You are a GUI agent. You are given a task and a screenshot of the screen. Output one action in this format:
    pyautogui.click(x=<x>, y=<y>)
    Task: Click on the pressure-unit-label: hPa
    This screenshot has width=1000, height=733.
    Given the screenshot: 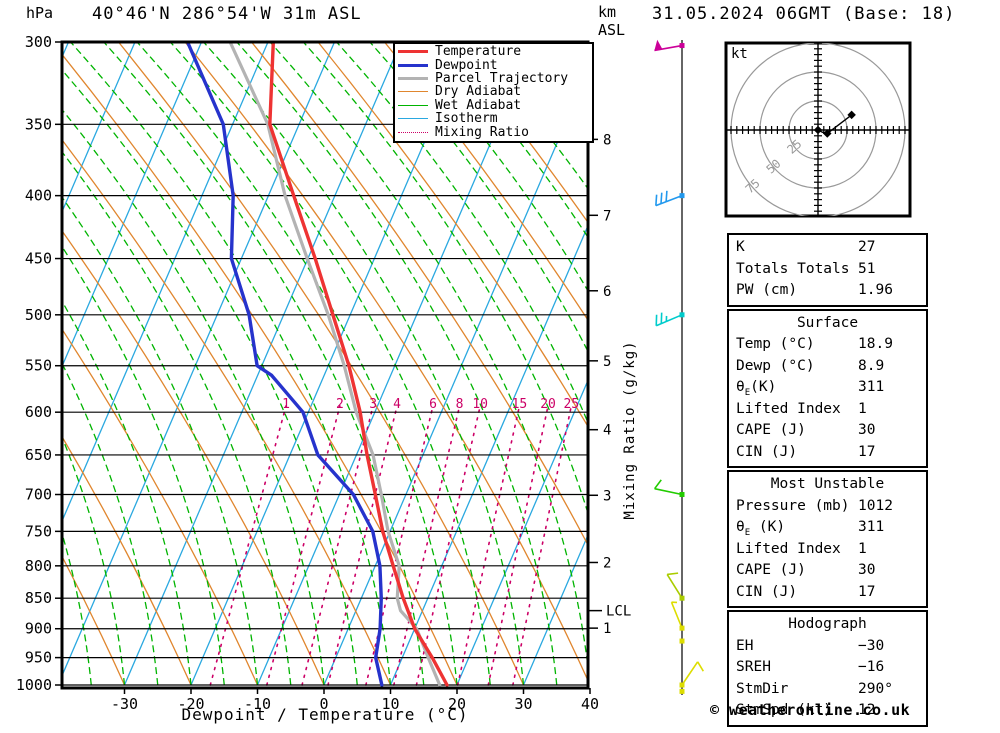 What is the action you would take?
    pyautogui.click(x=40, y=13)
    